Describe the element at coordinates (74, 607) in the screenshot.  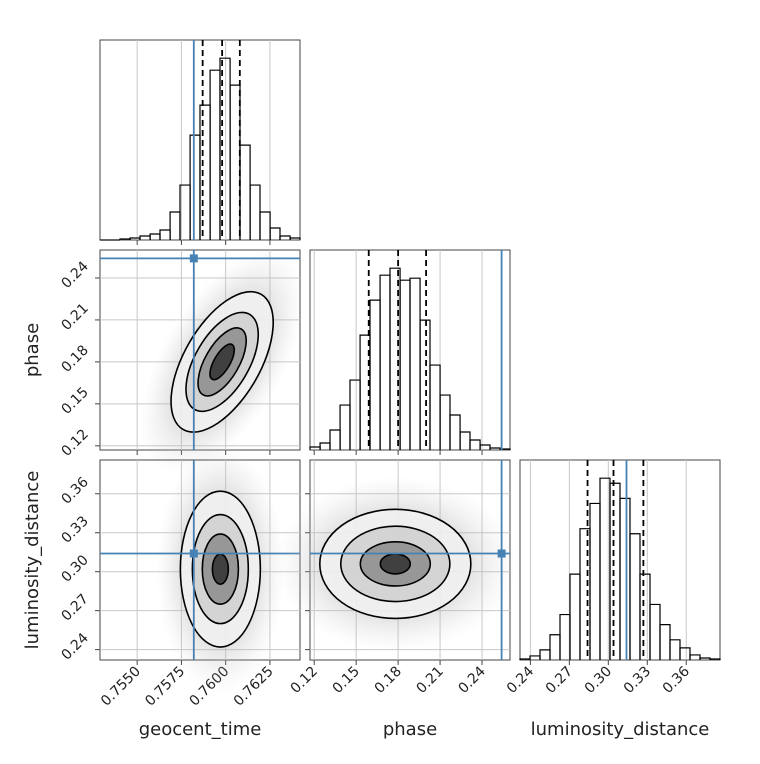
I see `y-tick-label: 0.27` at that location.